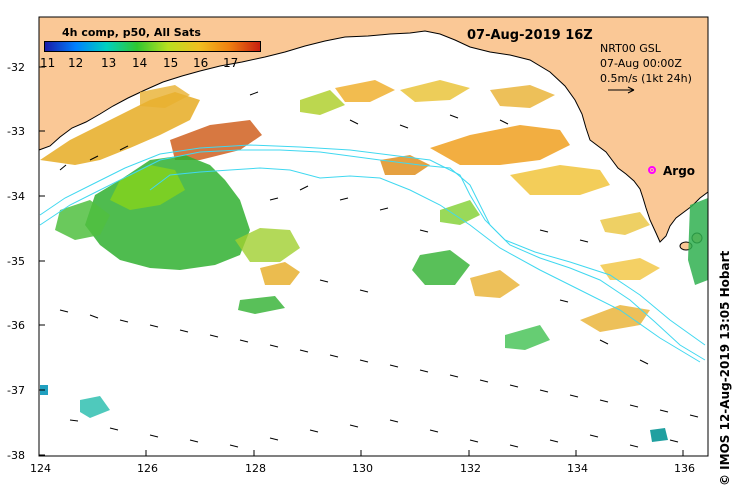 Image resolution: width=749 pixels, height=496 pixels. I want to click on lat-label: -38, so click(16, 455).